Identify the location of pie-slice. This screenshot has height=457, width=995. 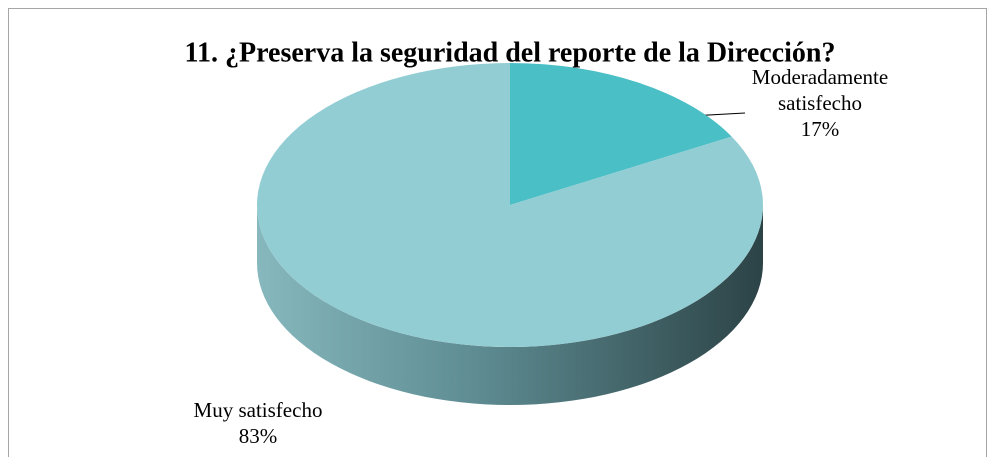
(621, 134).